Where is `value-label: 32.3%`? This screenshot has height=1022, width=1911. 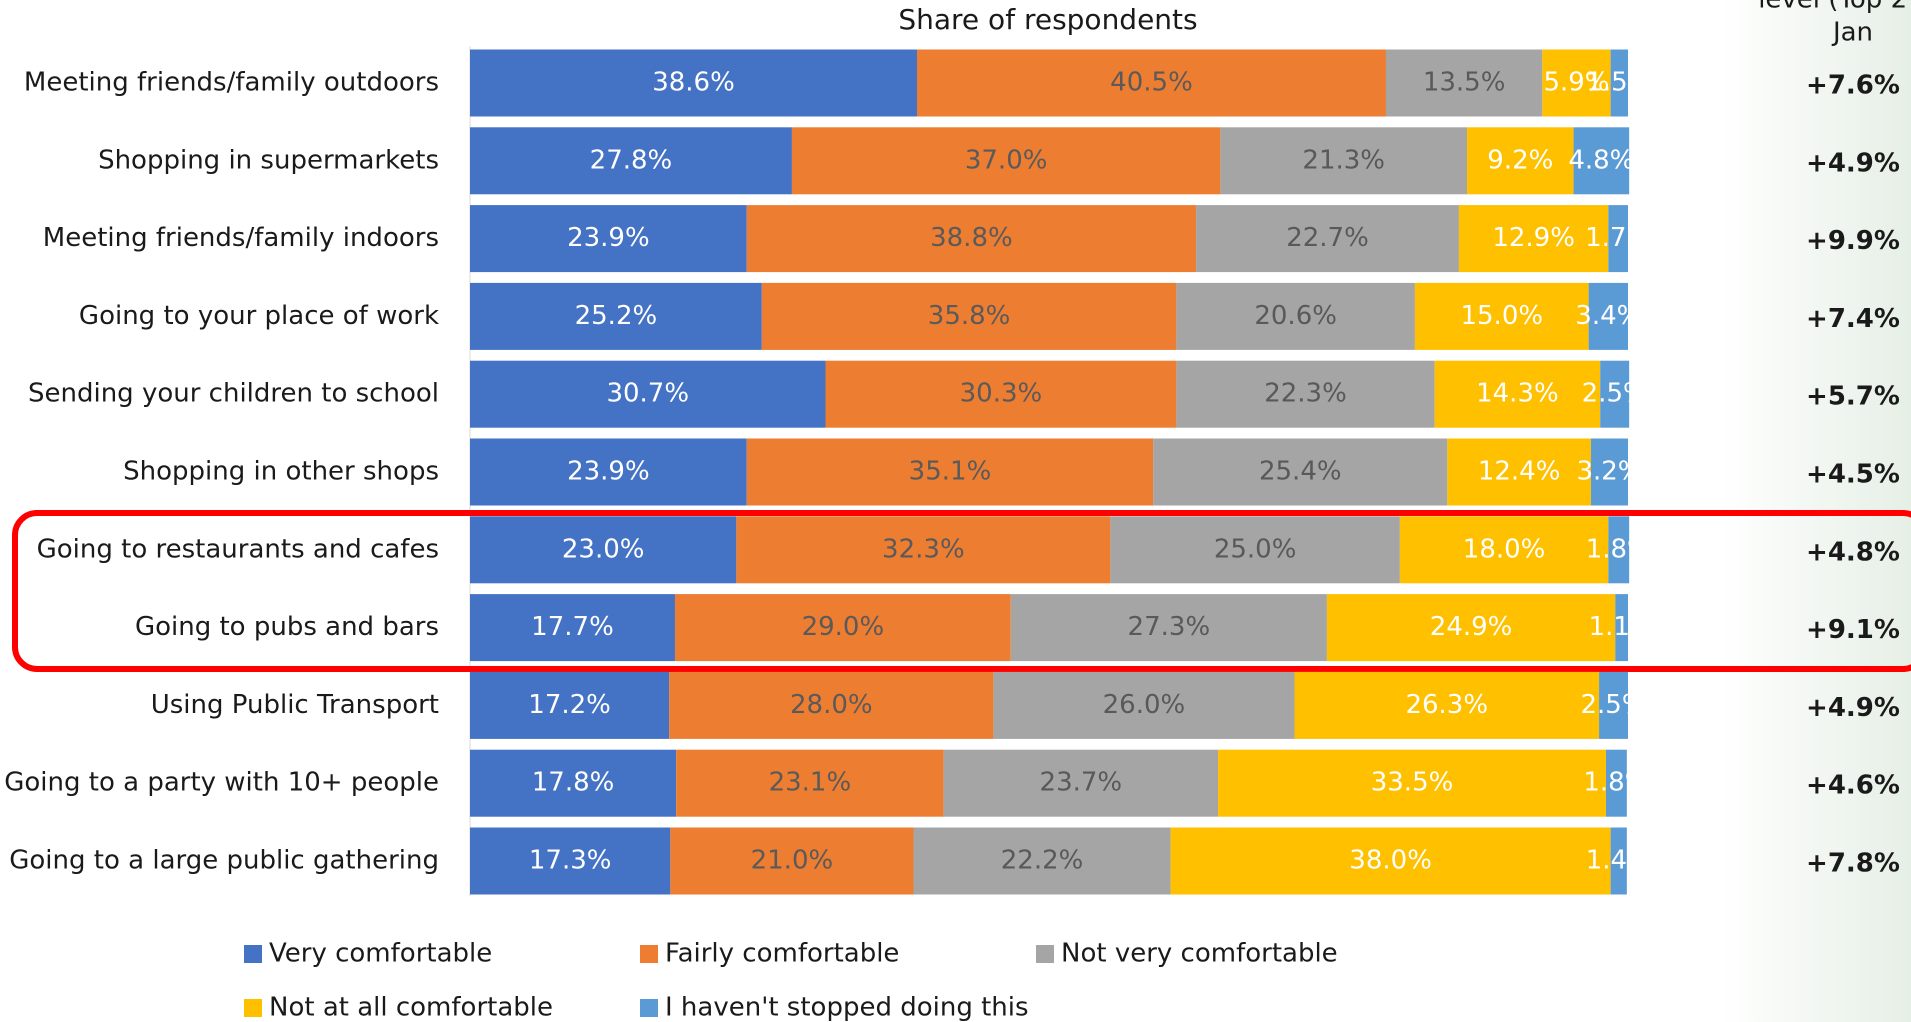 value-label: 32.3% is located at coordinates (923, 549).